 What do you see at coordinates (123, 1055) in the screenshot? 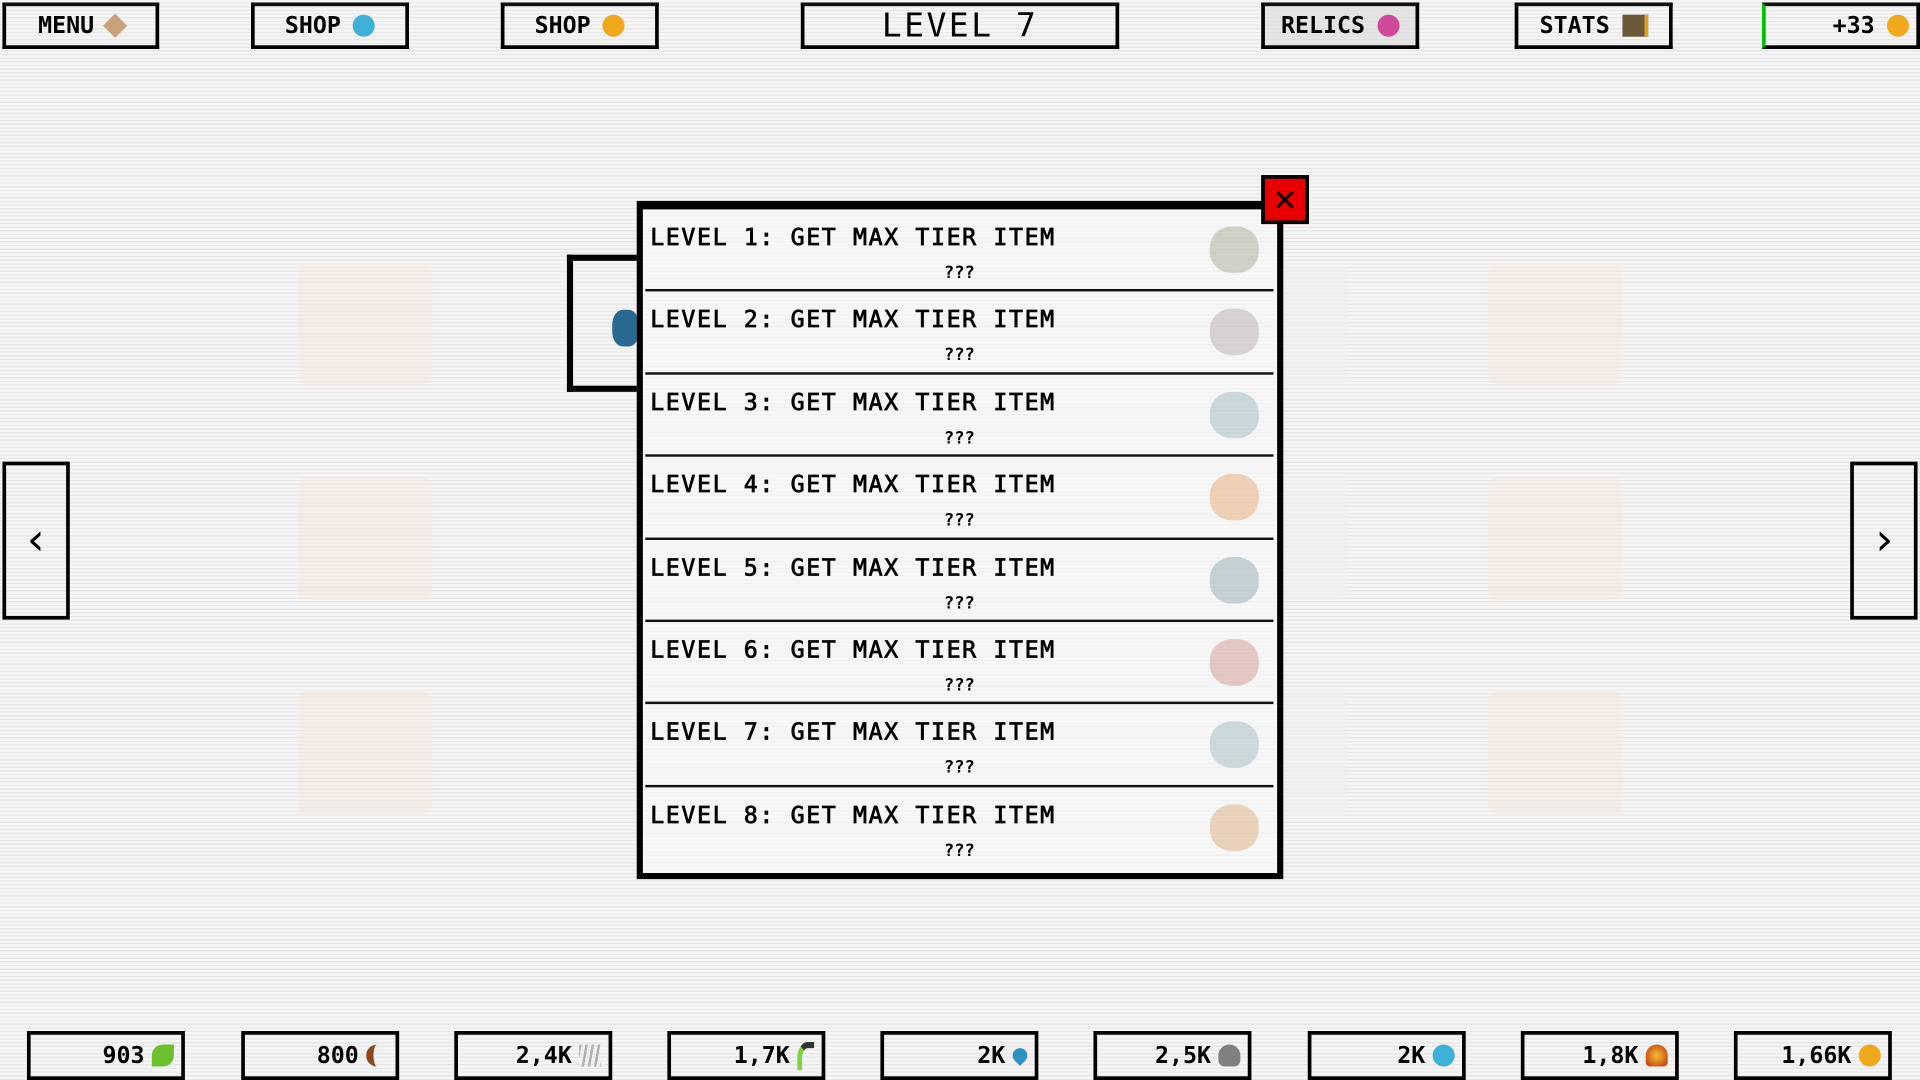
I see `resource-value: 903` at bounding box center [123, 1055].